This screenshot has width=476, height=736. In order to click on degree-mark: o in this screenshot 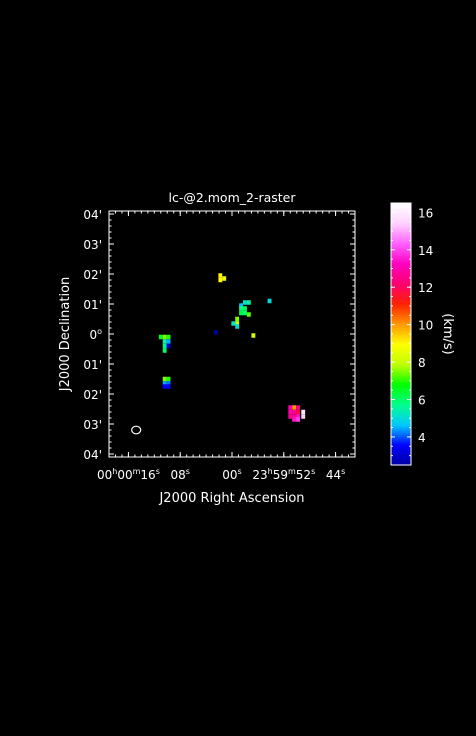, I will do `click(99, 331)`.